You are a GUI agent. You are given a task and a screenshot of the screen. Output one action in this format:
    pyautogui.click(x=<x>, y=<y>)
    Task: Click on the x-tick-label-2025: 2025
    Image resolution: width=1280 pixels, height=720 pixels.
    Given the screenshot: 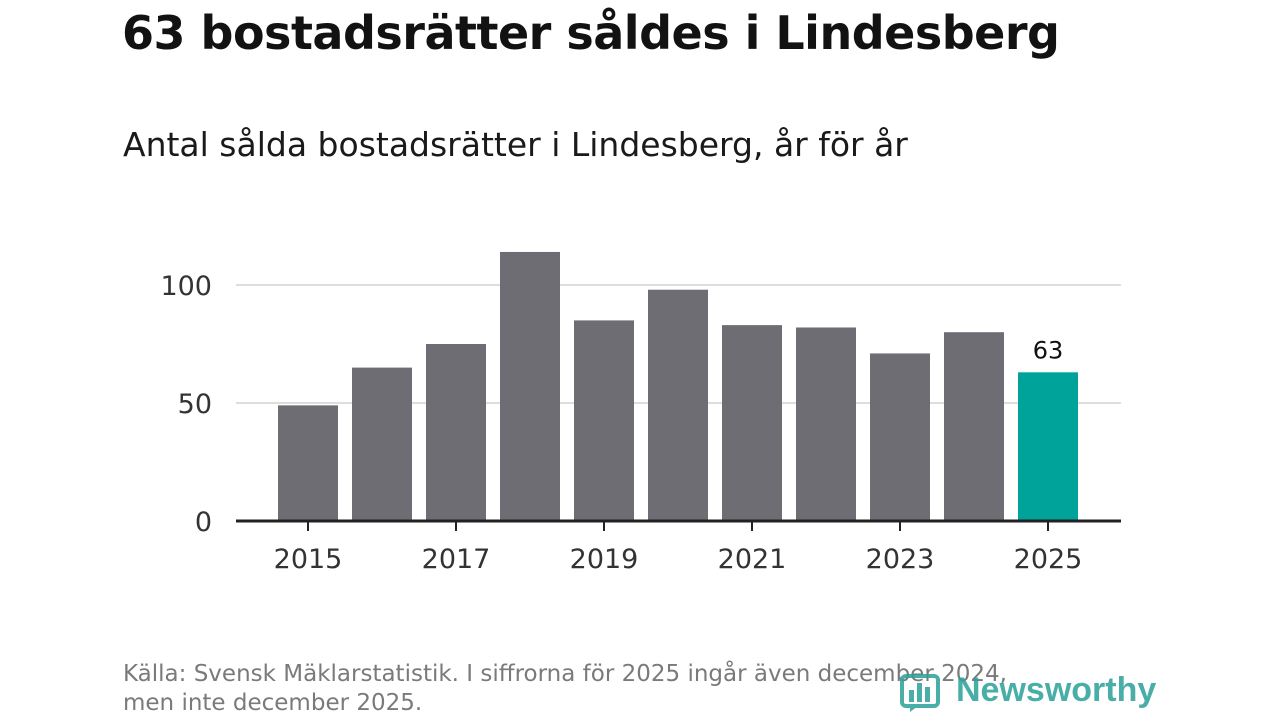 What is the action you would take?
    pyautogui.click(x=1048, y=559)
    